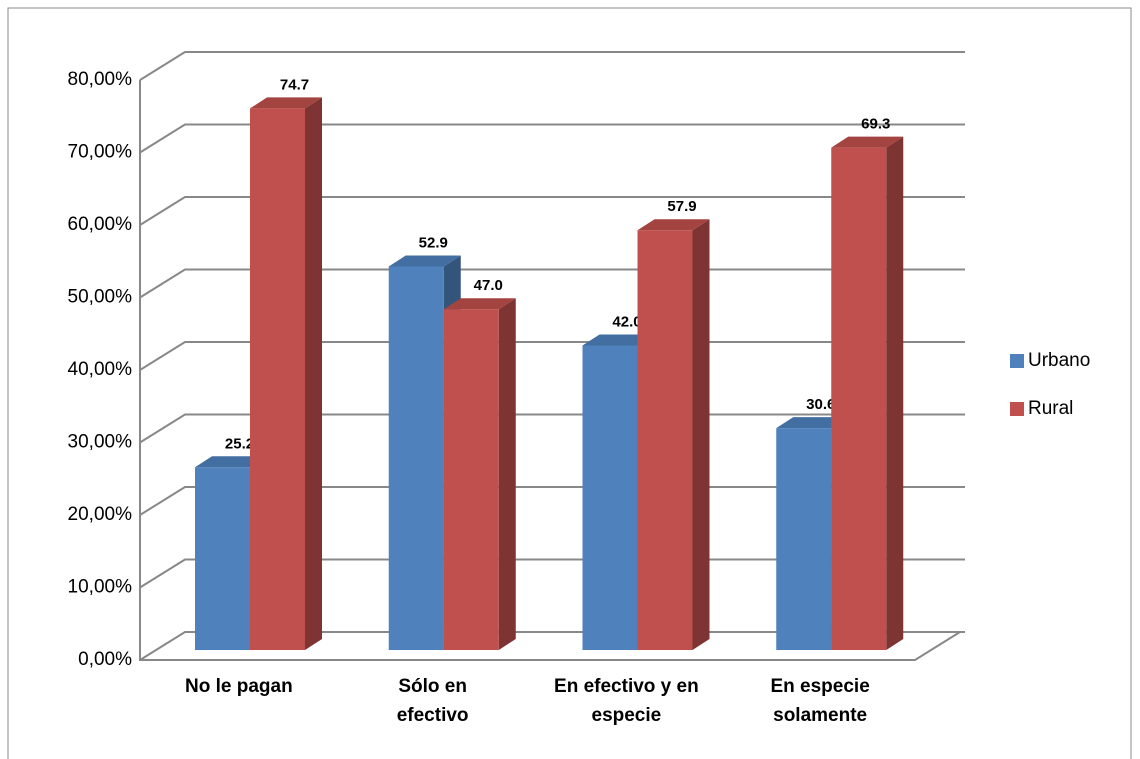 This screenshot has width=1140, height=759. What do you see at coordinates (488, 285) in the screenshot?
I see `data-label: 47.0` at bounding box center [488, 285].